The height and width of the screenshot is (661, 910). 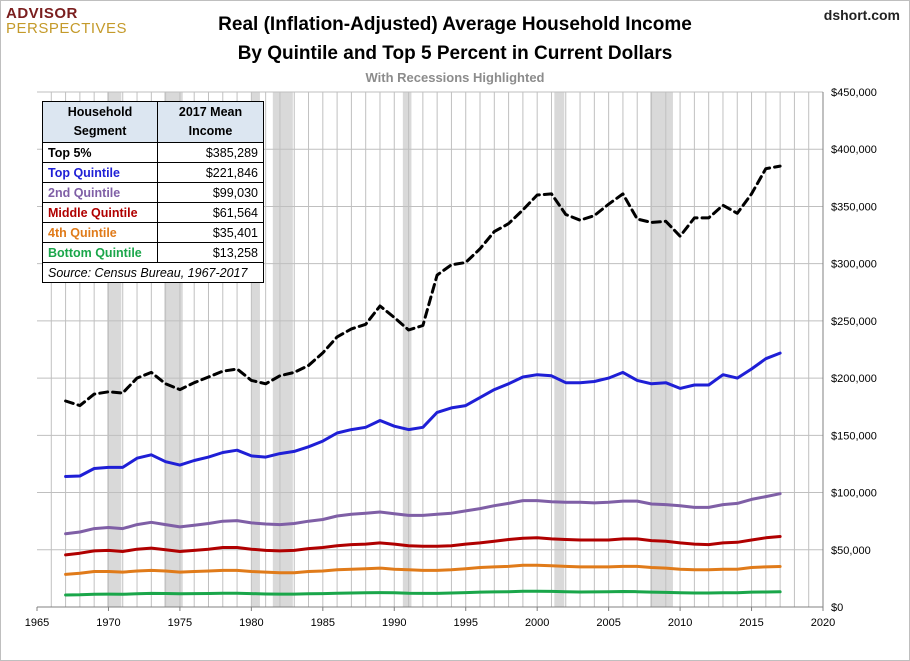 What do you see at coordinates (854, 207) in the screenshot?
I see `y-tick-label: $350,000` at bounding box center [854, 207].